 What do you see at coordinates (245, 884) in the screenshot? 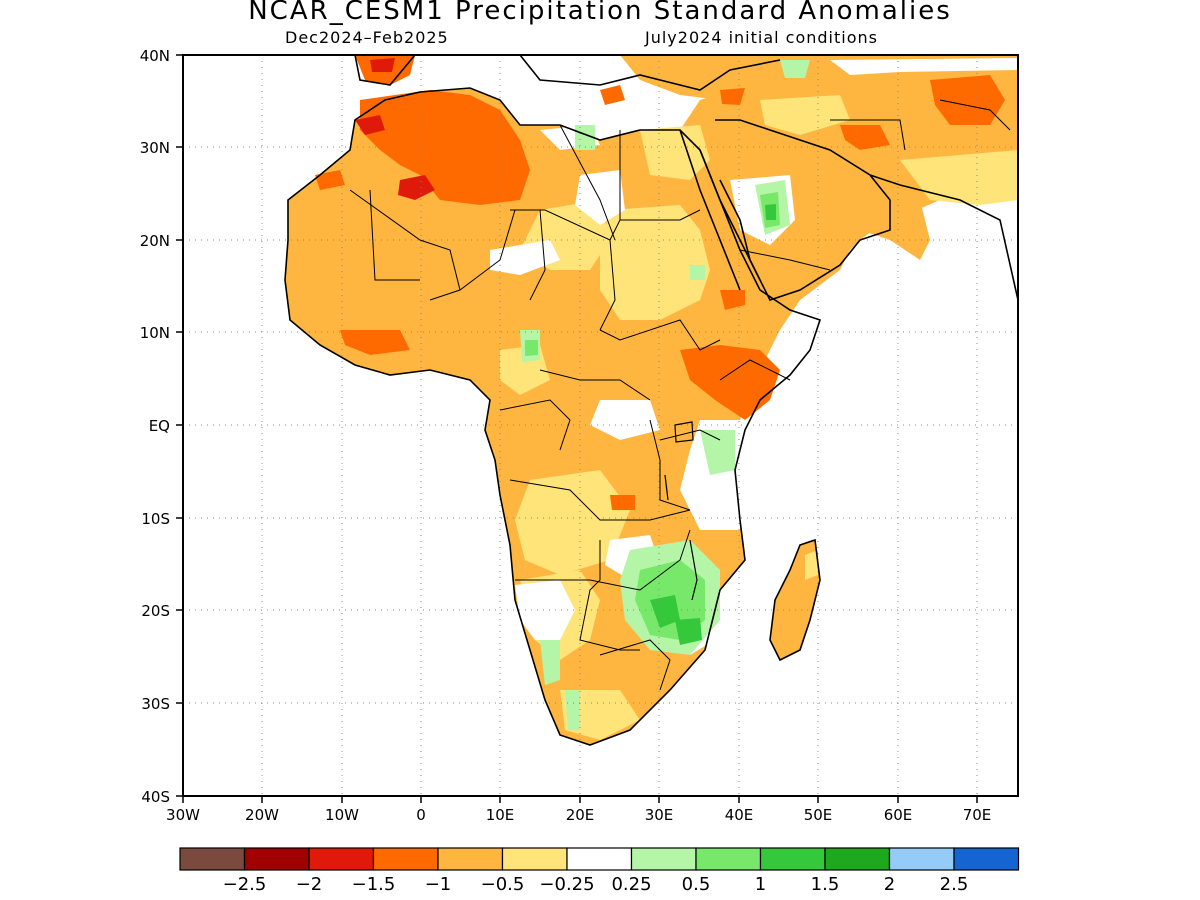
I see `colorbar-label: −2.5` at bounding box center [245, 884].